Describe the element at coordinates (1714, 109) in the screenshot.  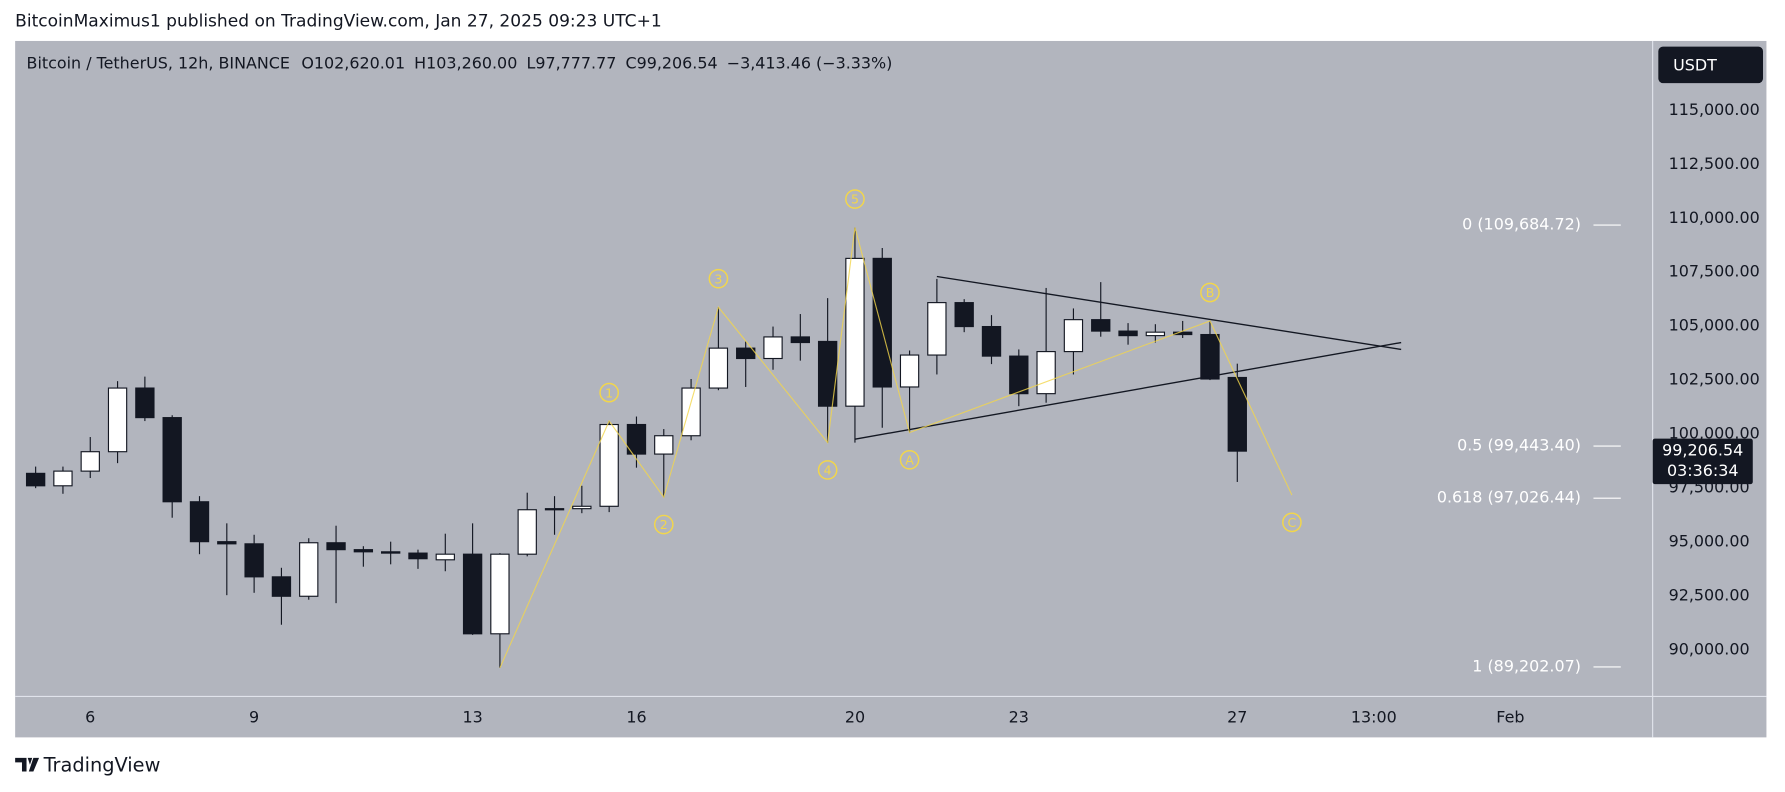
I see `y-tick-label: 115,000.00` at that location.